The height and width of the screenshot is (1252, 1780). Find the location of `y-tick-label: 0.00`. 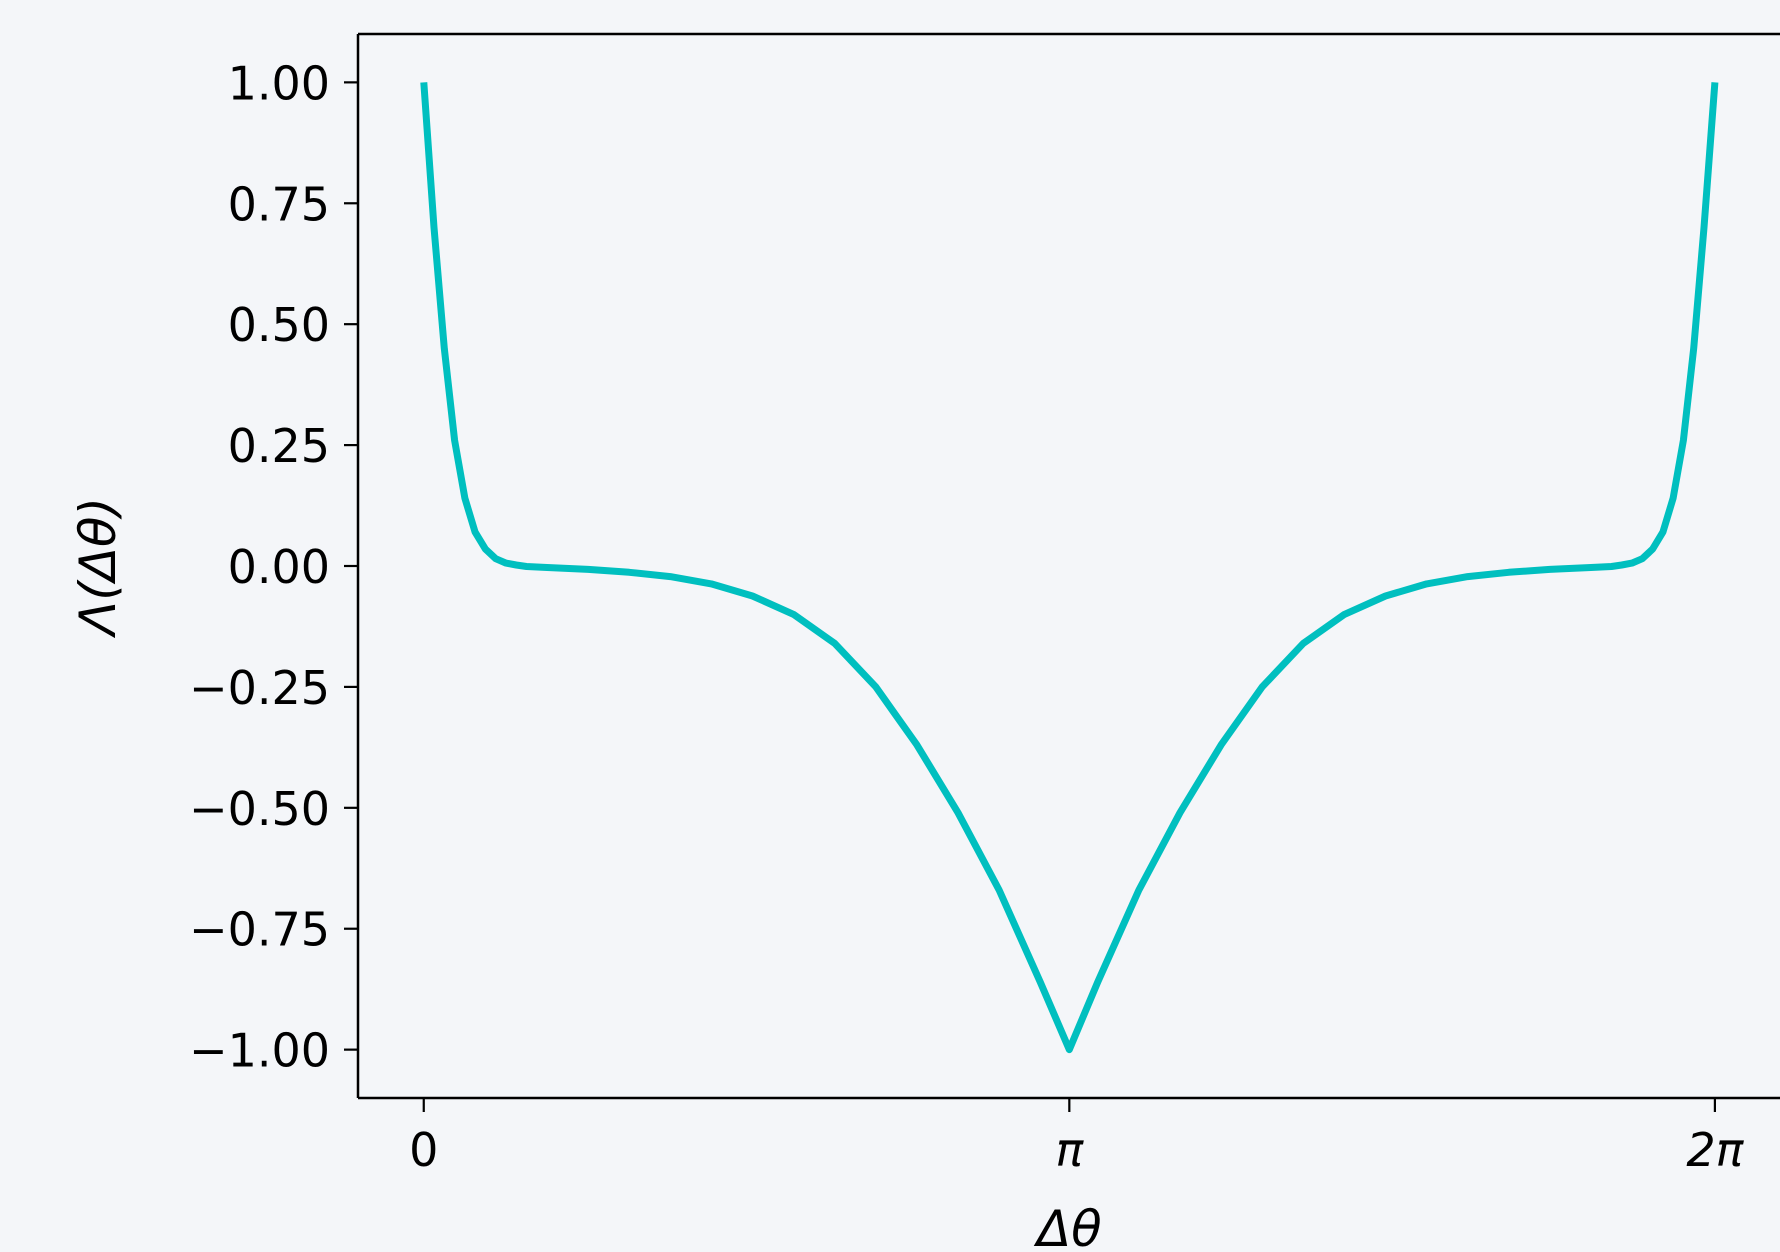

y-tick-label: 0.00 is located at coordinates (279, 567).